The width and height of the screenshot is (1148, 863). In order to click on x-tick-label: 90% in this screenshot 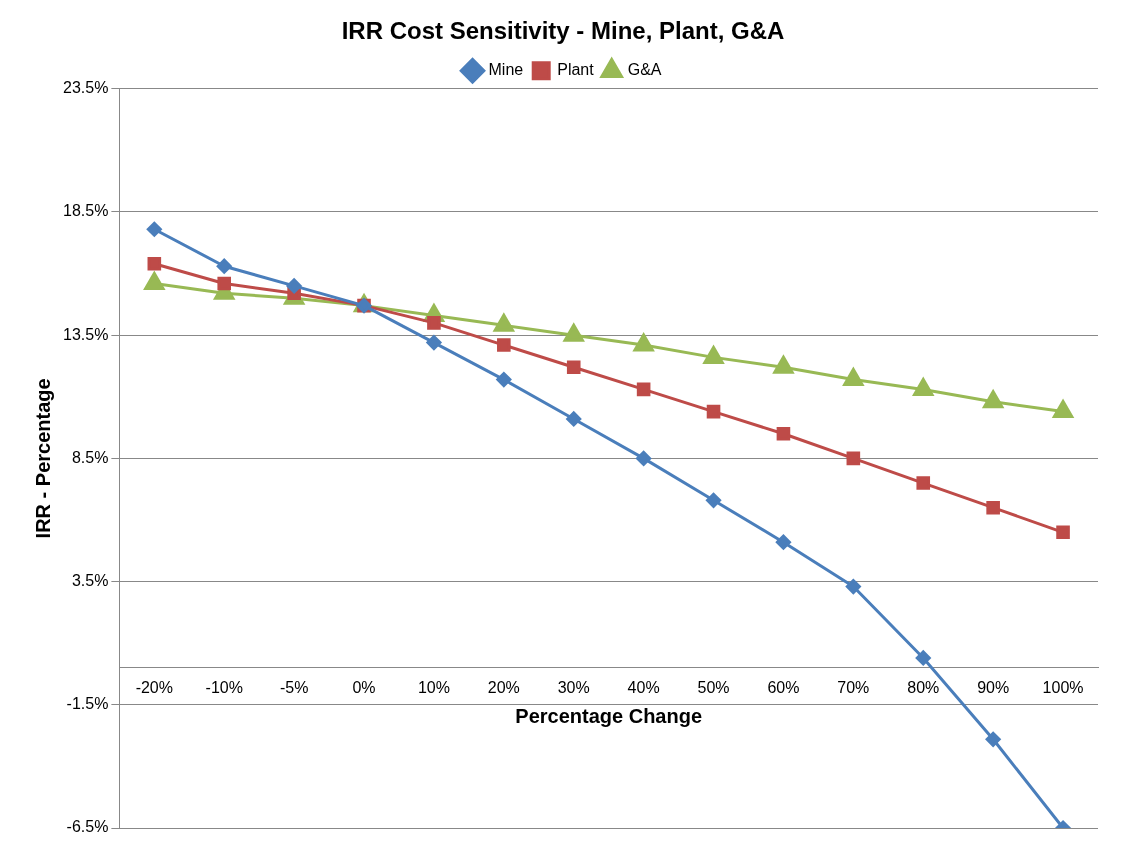, I will do `click(993, 687)`.